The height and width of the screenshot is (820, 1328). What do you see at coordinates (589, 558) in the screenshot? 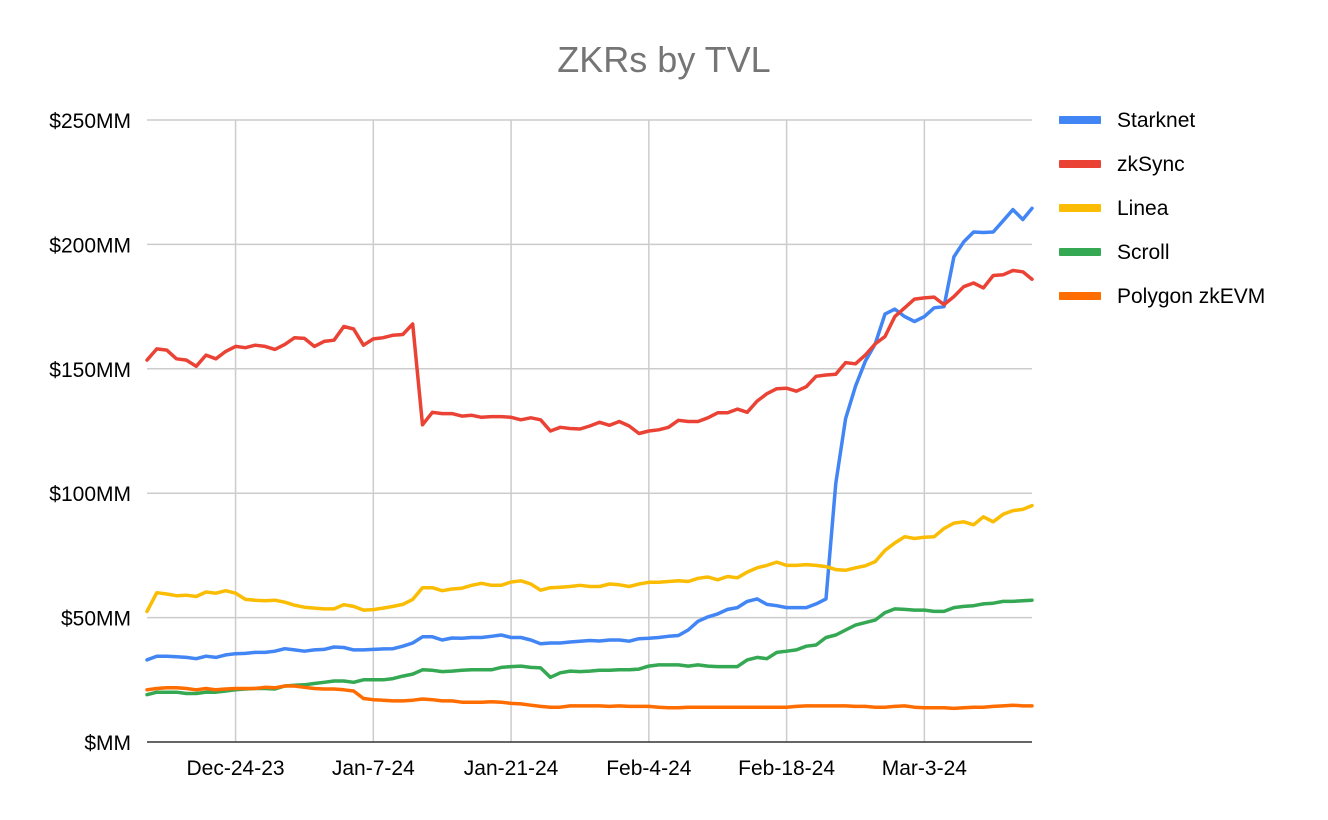
I see `series-line-linea` at bounding box center [589, 558].